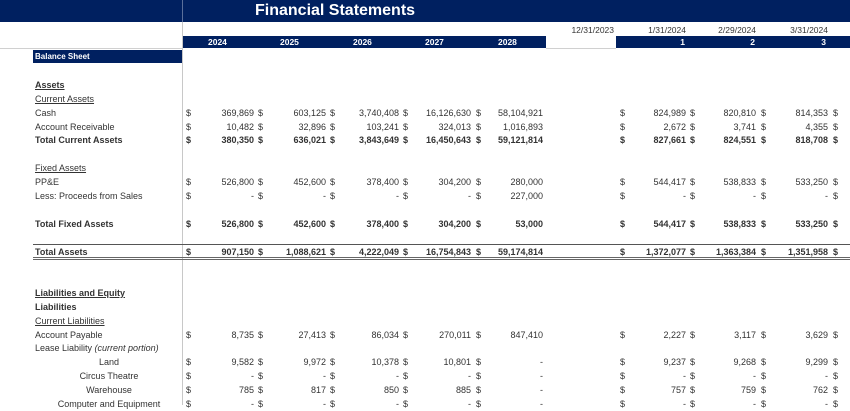 Image resolution: width=850 pixels, height=411 pixels. Describe the element at coordinates (526, 196) in the screenshot. I see `value-cell: 227,000` at that location.